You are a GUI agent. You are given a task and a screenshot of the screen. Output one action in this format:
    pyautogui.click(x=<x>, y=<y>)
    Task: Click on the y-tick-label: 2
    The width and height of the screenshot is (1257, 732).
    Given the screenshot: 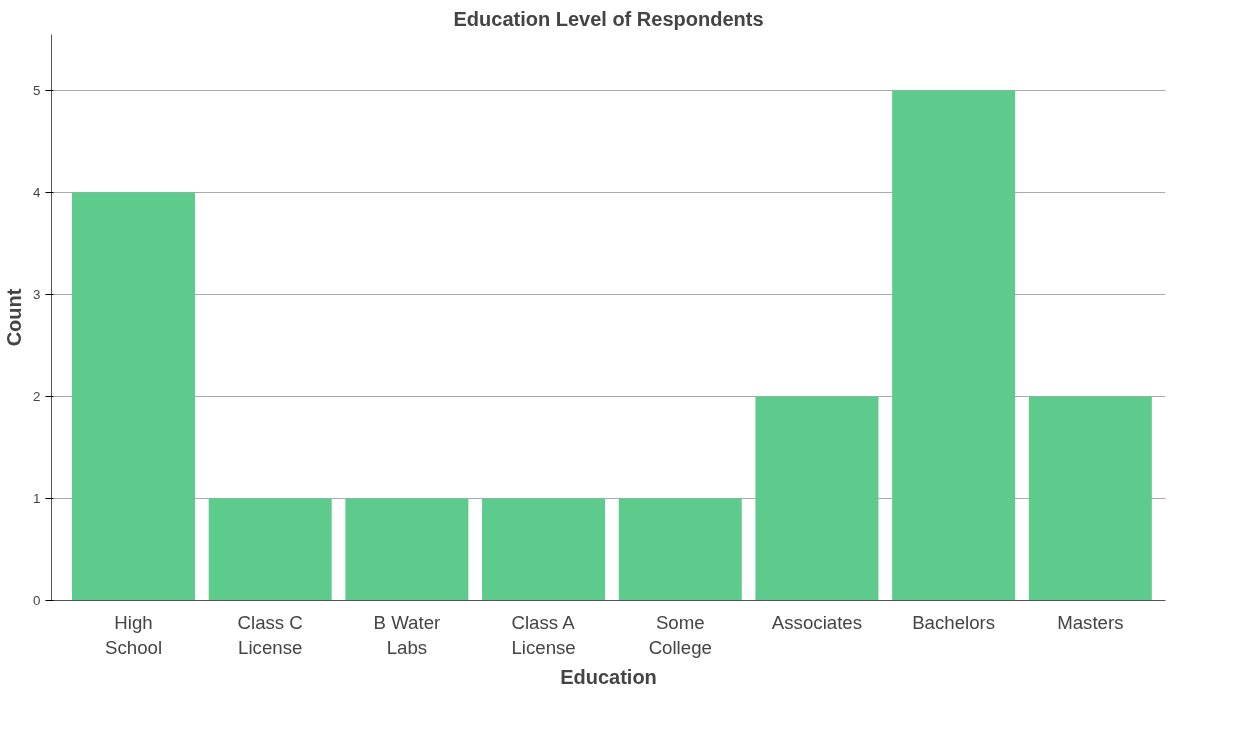 What is the action you would take?
    pyautogui.click(x=37, y=397)
    